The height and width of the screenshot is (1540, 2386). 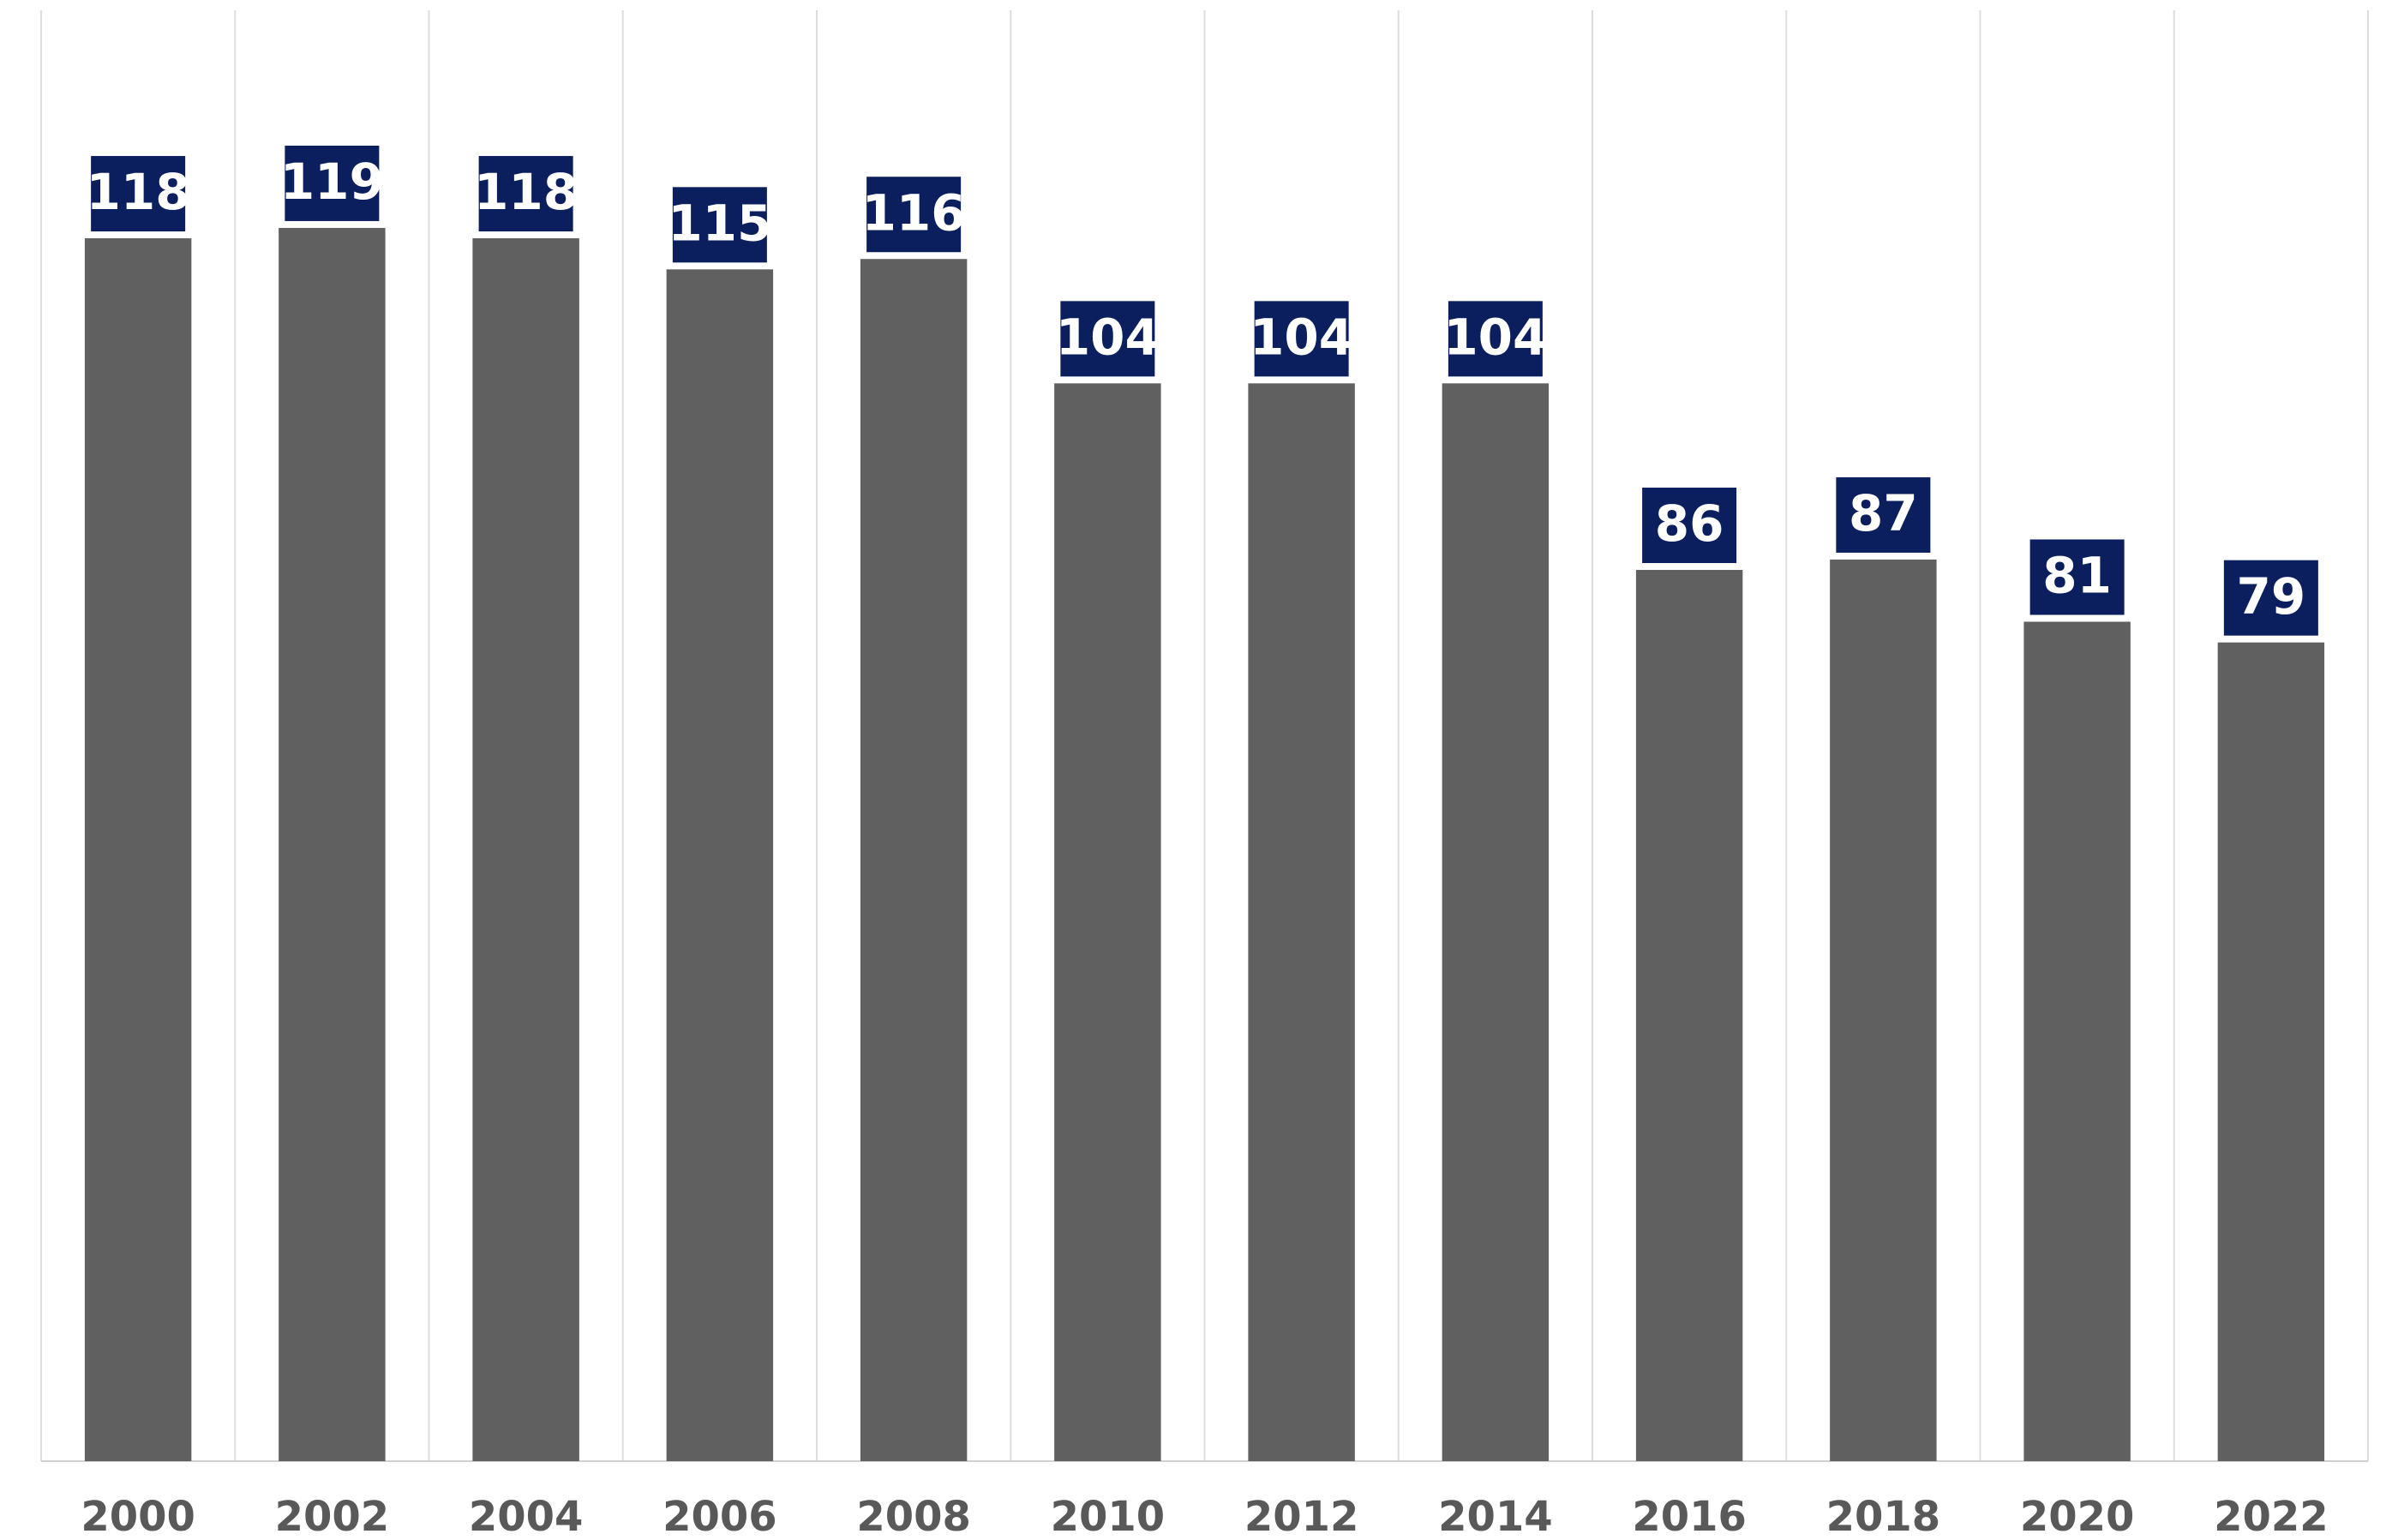 I want to click on x-tick-label: 2008, so click(x=913, y=1516).